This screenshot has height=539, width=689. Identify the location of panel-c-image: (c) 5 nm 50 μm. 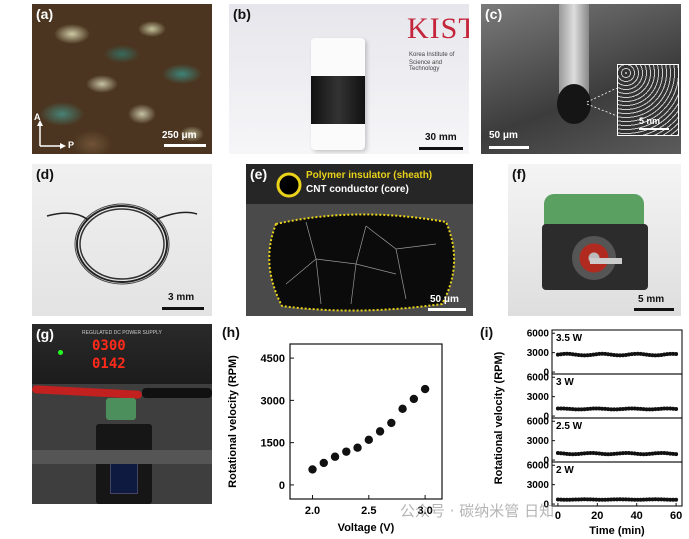
(581, 79).